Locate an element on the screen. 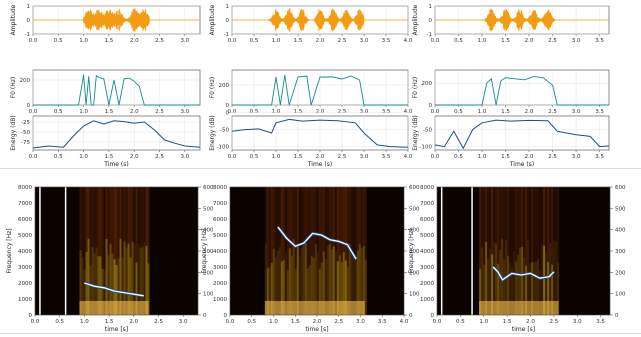  f0-2-xtick-label: 2.0 is located at coordinates (320, 112).